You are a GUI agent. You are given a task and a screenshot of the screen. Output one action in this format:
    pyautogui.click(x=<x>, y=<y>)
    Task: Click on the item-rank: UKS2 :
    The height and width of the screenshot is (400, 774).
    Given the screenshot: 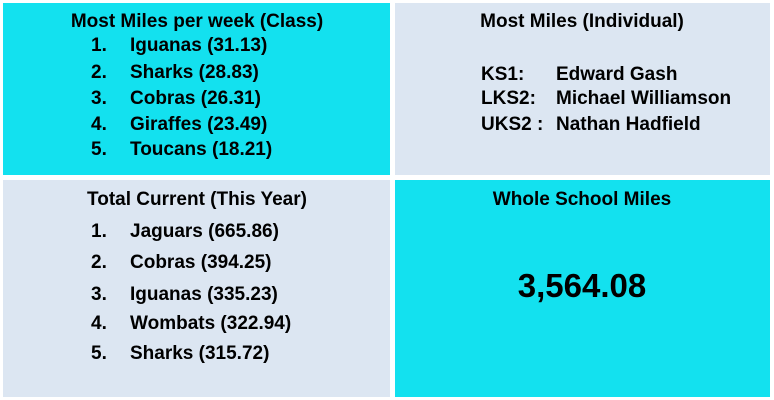 What is the action you would take?
    pyautogui.click(x=512, y=124)
    